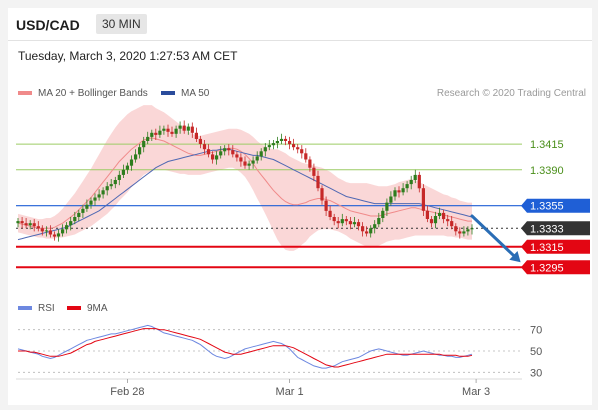 This screenshot has height=410, width=598. What do you see at coordinates (547, 207) in the screenshot?
I see `level-tag-1-3355: 1.3355` at bounding box center [547, 207].